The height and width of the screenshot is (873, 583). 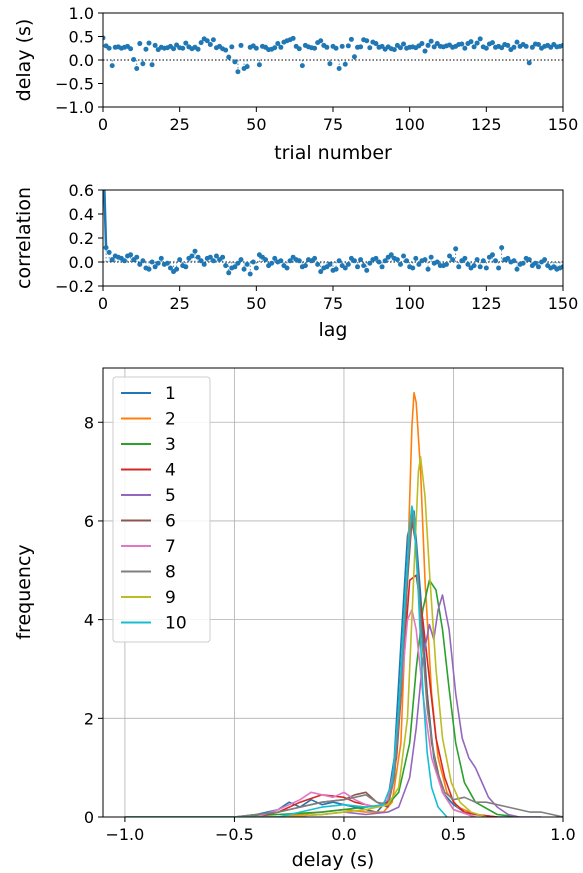 I want to click on x-tick-label: 0.5, so click(x=453, y=834).